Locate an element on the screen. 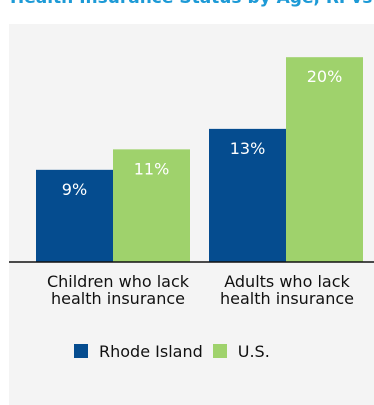 This screenshot has height=405, width=374. data-label-us-adults: 20% is located at coordinates (325, 76).